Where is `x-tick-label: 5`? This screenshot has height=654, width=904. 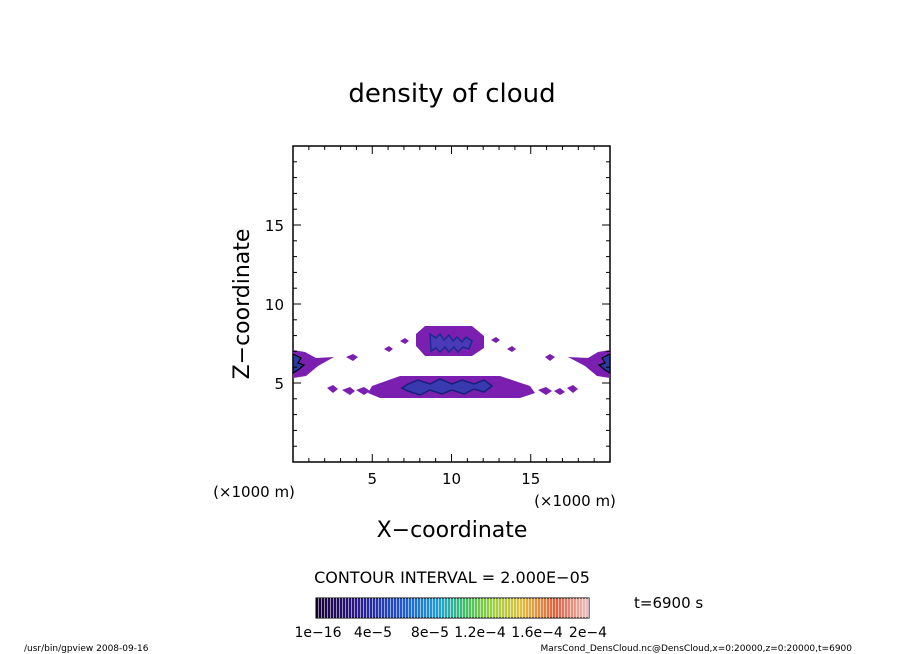 x-tick-label: 5 is located at coordinates (372, 479).